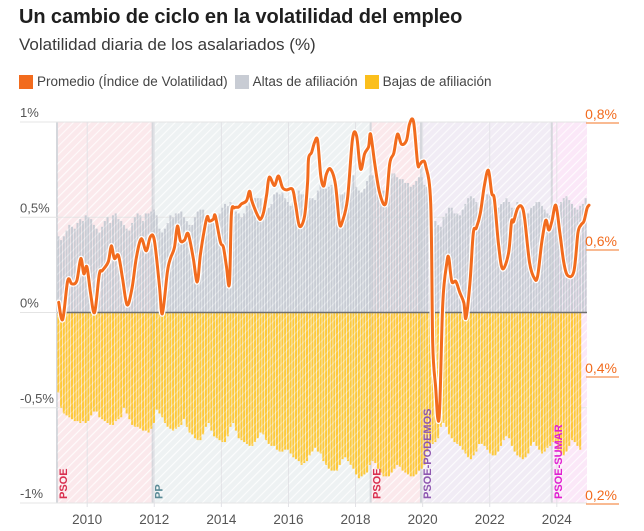  I want to click on period-labels: PSOE PP PSOE PSOE-PODEMOS PSOE-SUMAR, so click(311, 454).